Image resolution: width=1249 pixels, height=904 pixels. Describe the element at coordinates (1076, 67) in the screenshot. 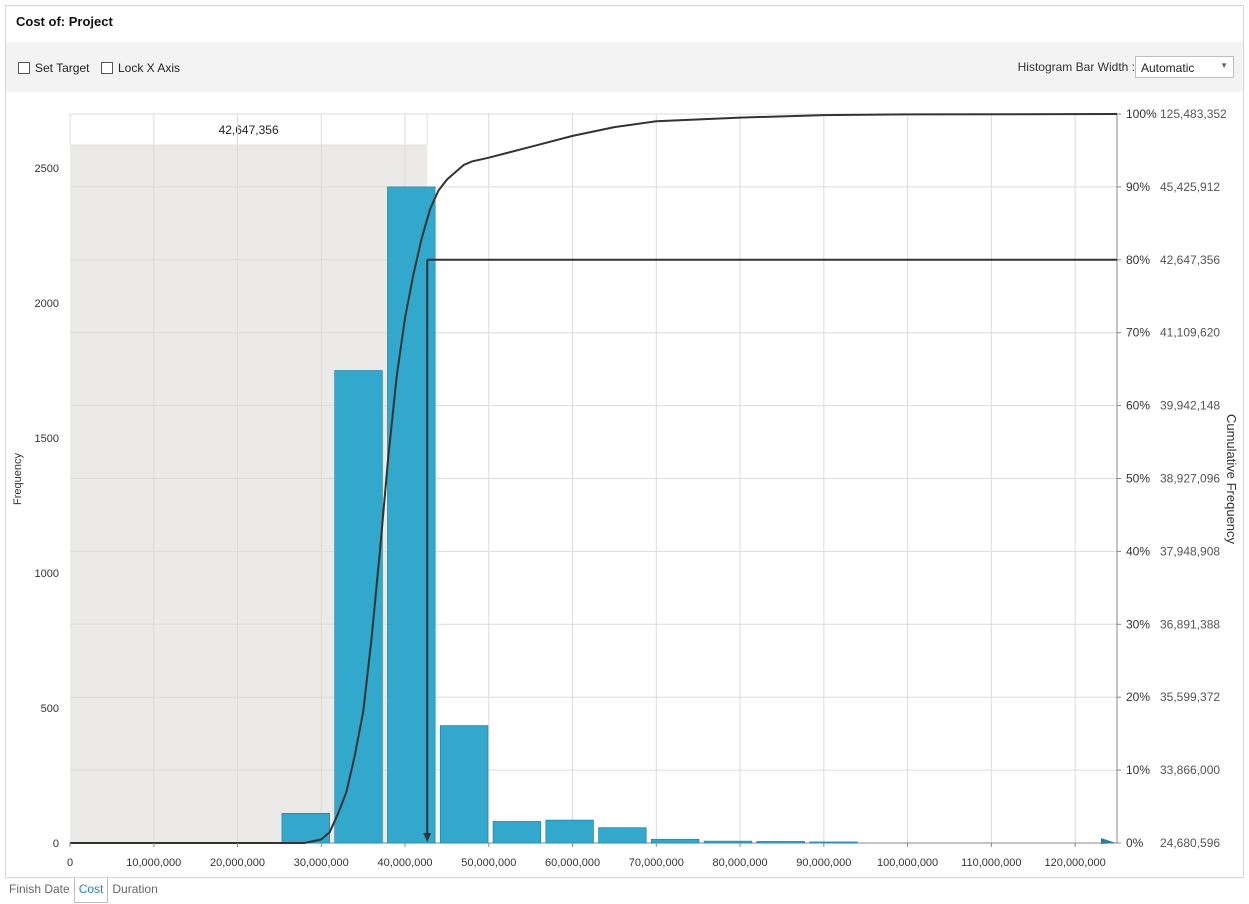

I see `histogram-bar-width-label: Histogram Bar Width :` at that location.